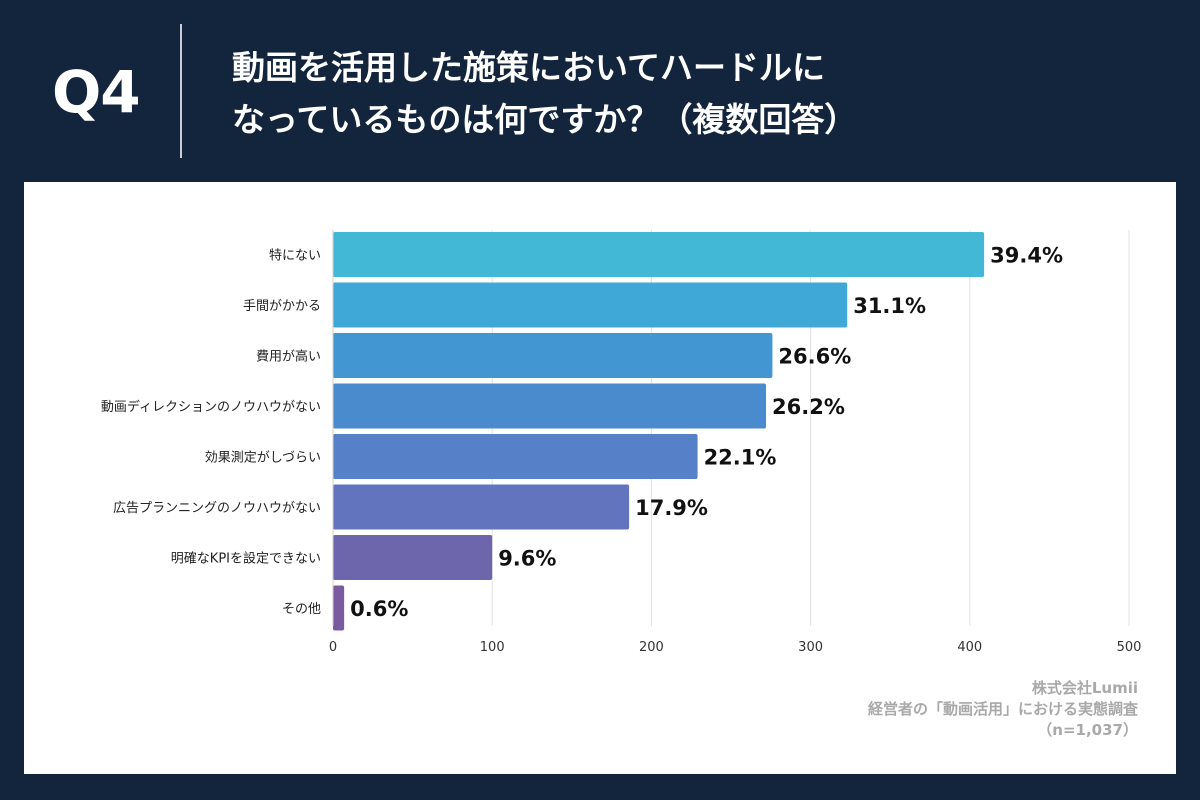 The width and height of the screenshot is (1200, 800). What do you see at coordinates (301, 609) in the screenshot?
I see `category-label: その他` at bounding box center [301, 609].